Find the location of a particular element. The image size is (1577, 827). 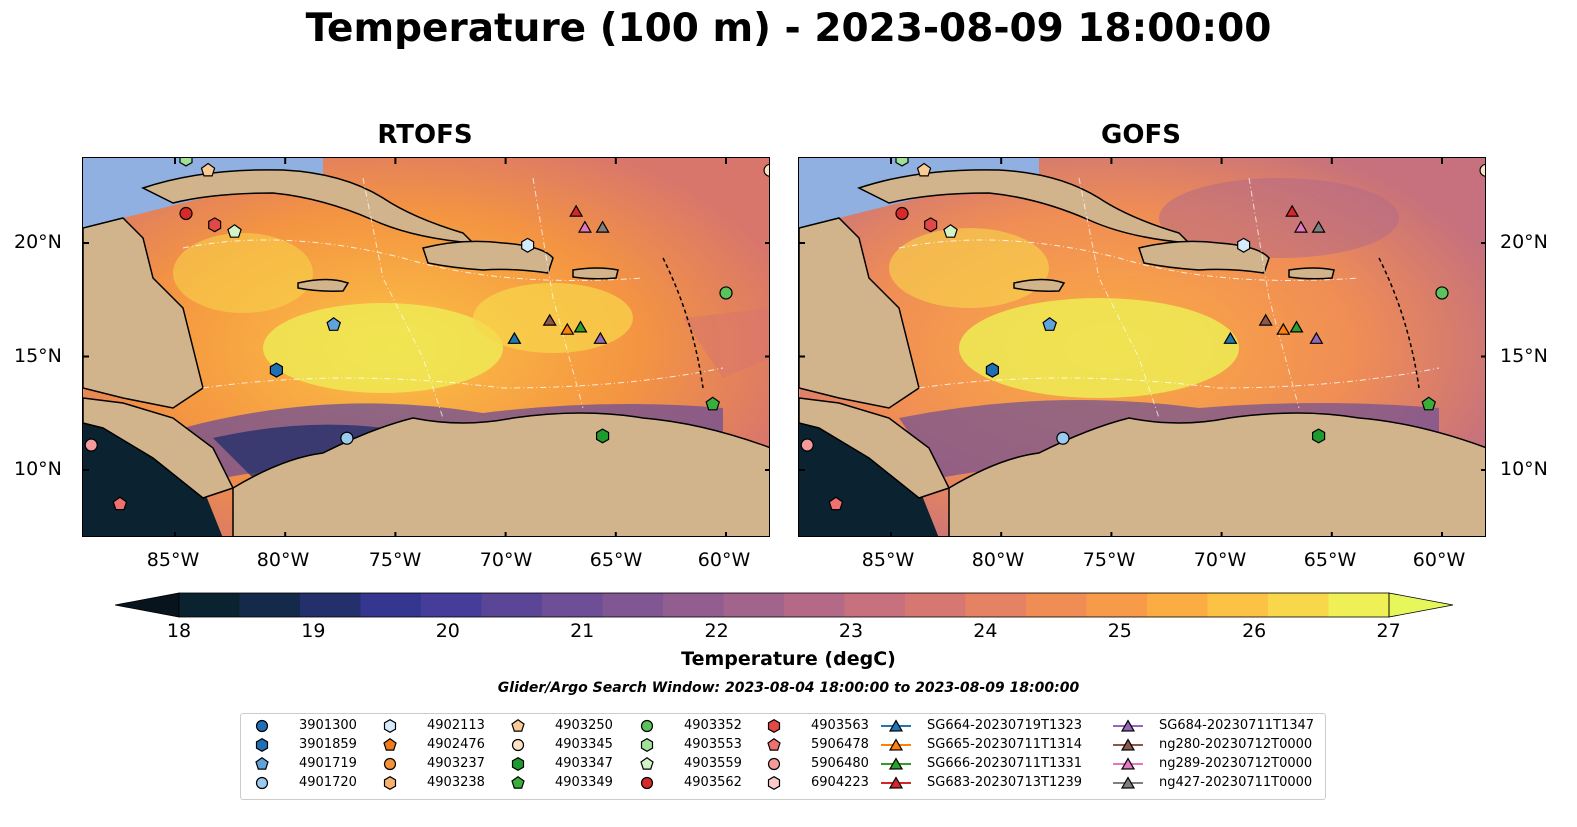

legend-label: 4902476 is located at coordinates (456, 744).